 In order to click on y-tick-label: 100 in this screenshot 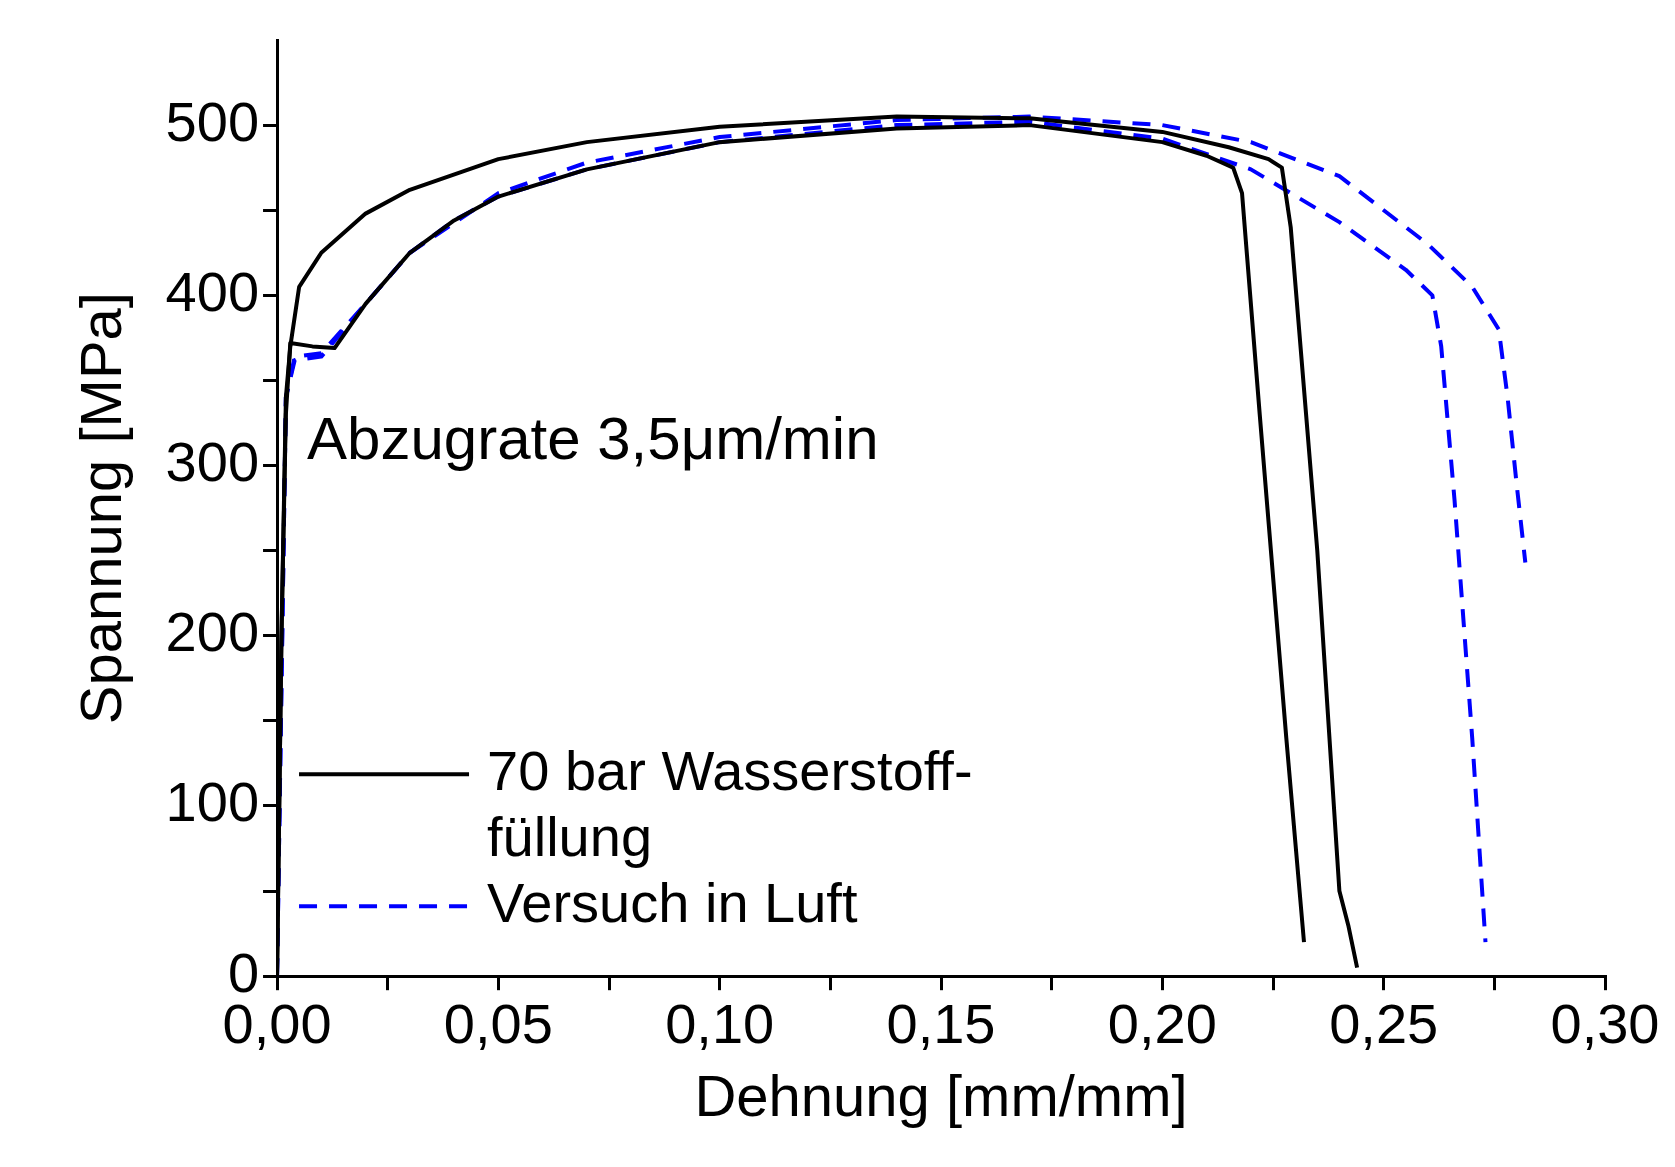, I will do `click(212, 802)`.